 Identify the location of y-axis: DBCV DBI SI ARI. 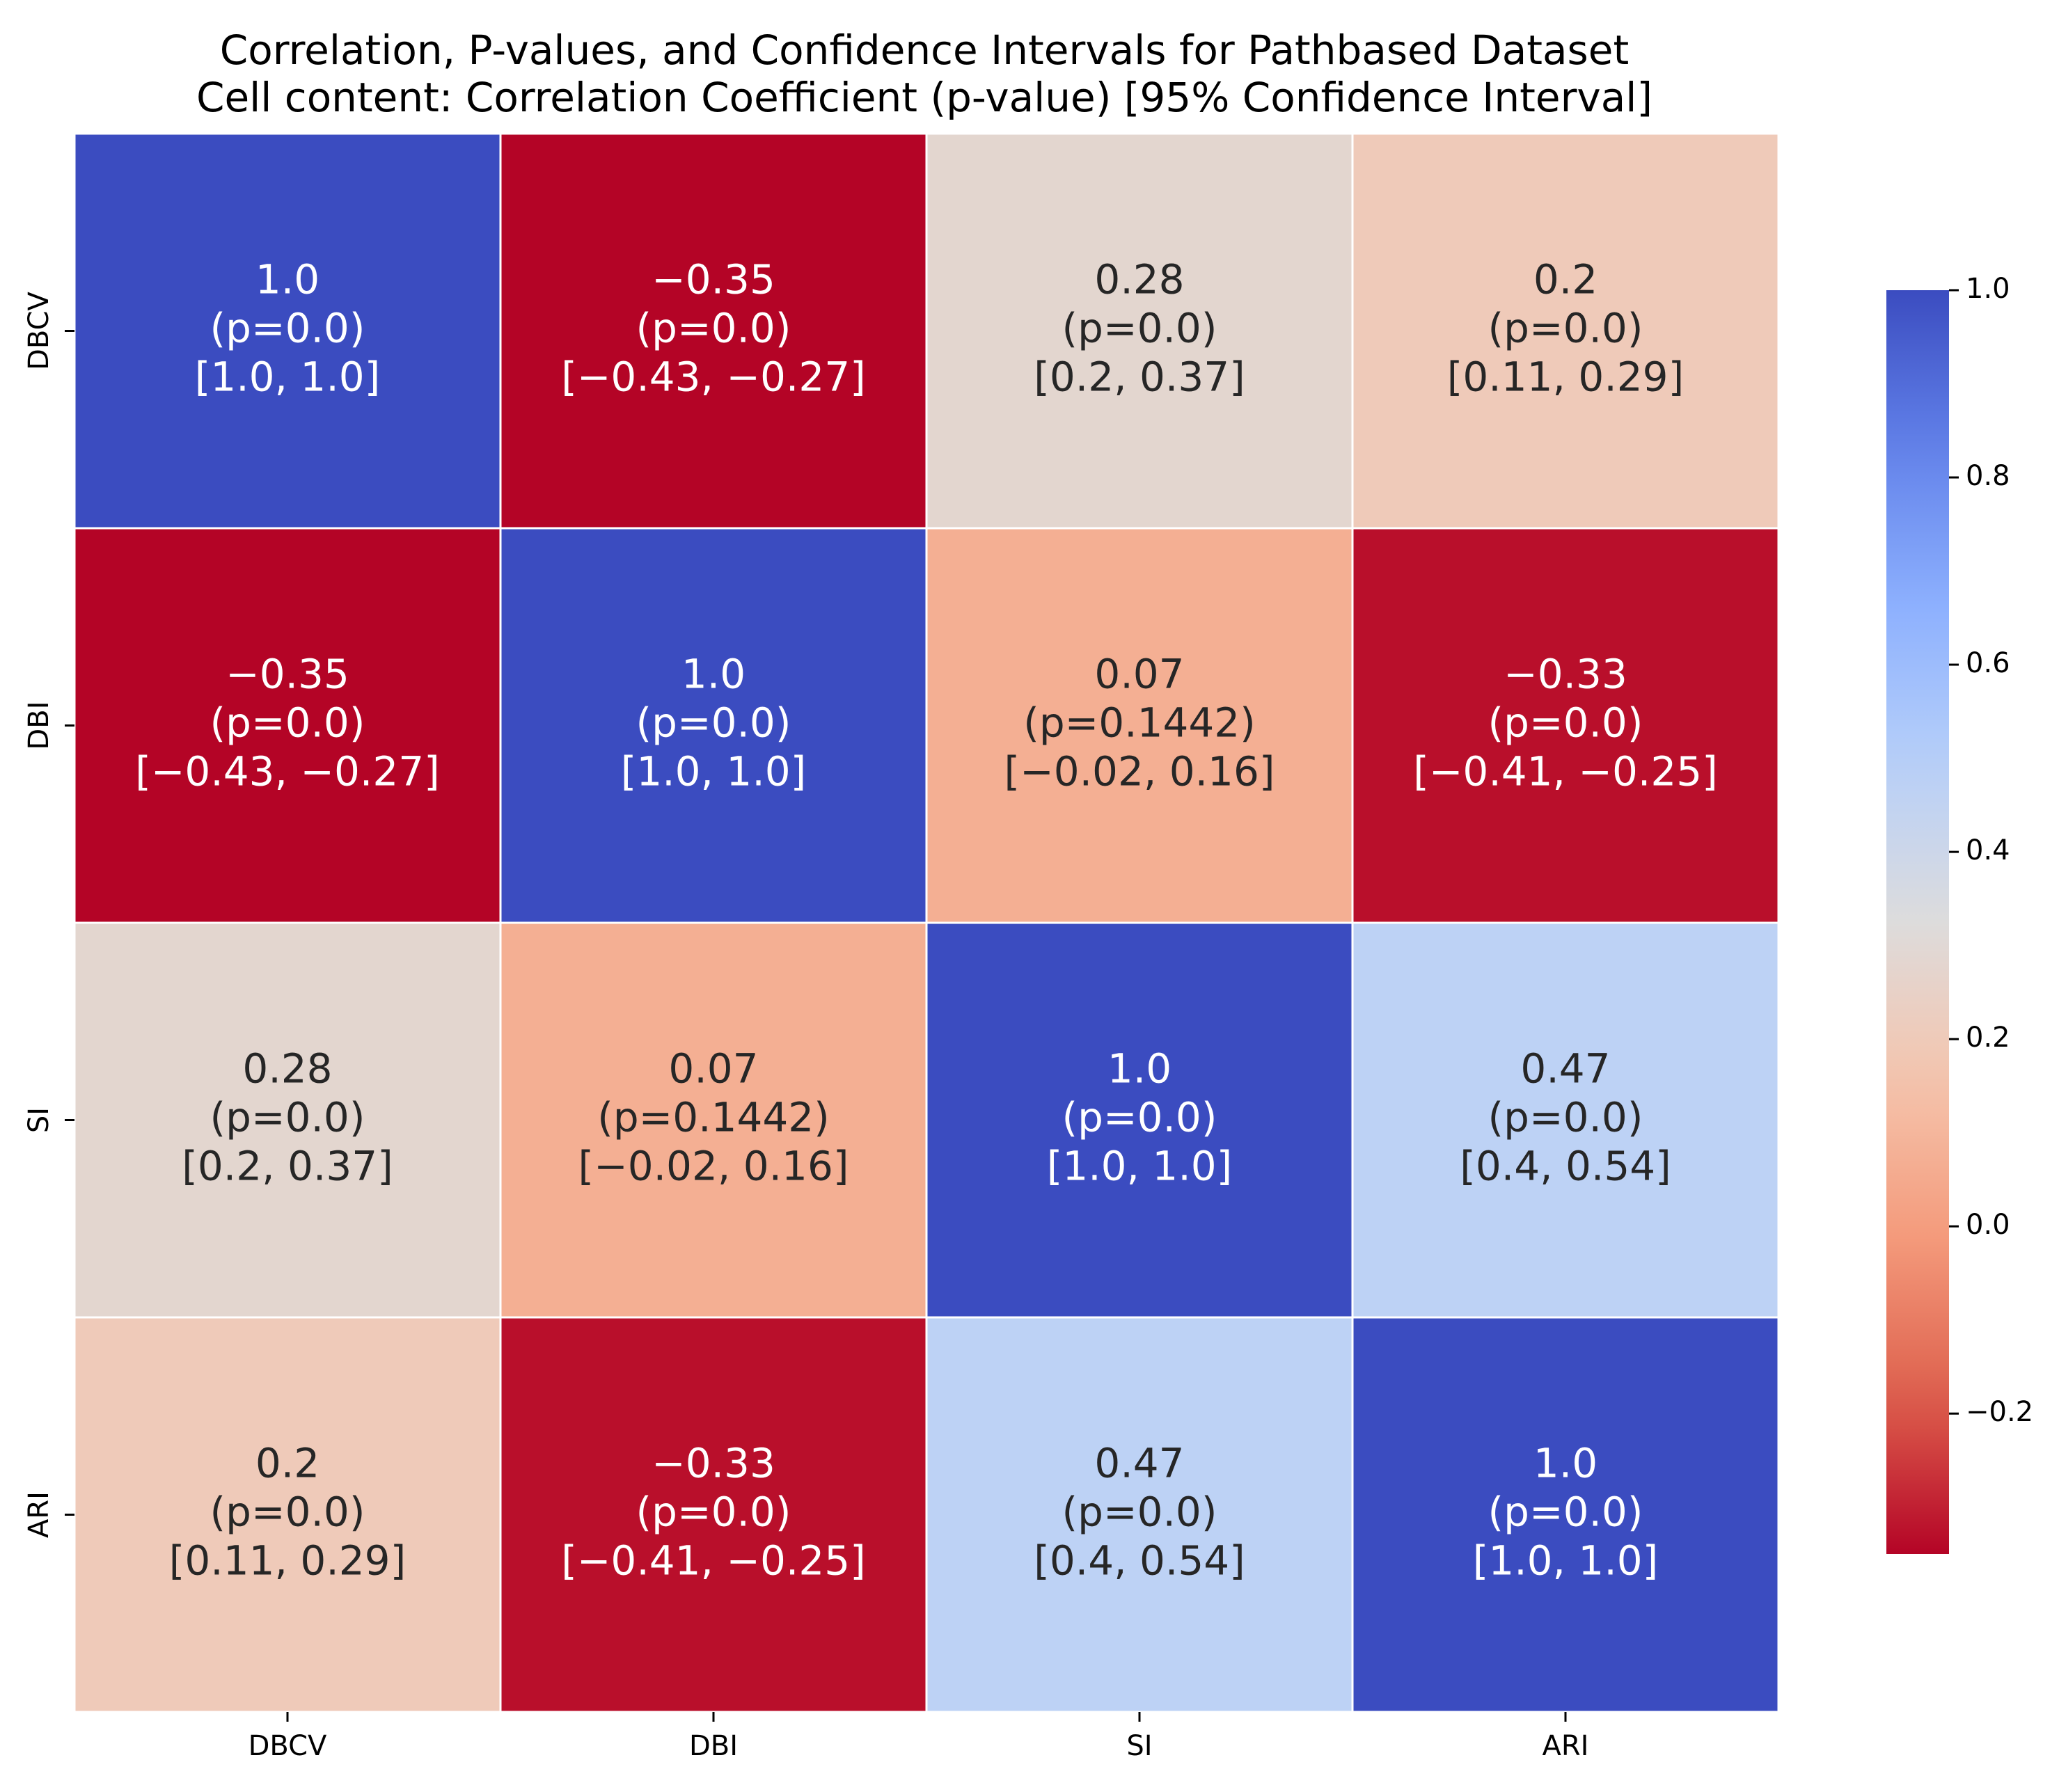
(48, 914).